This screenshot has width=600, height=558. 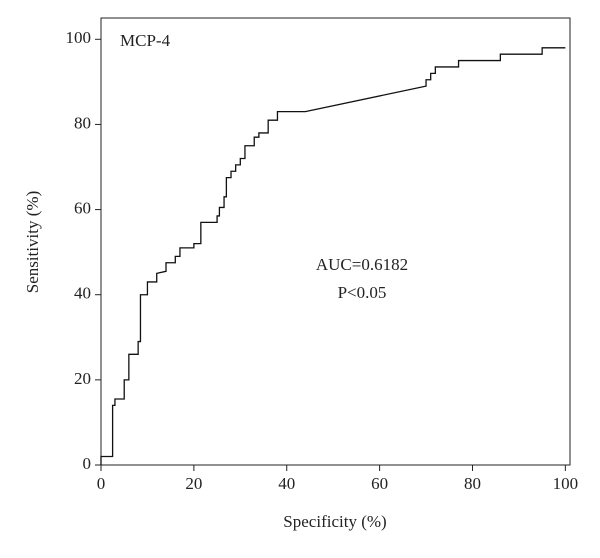 I want to click on y-tick-label: 20, so click(x=82, y=378).